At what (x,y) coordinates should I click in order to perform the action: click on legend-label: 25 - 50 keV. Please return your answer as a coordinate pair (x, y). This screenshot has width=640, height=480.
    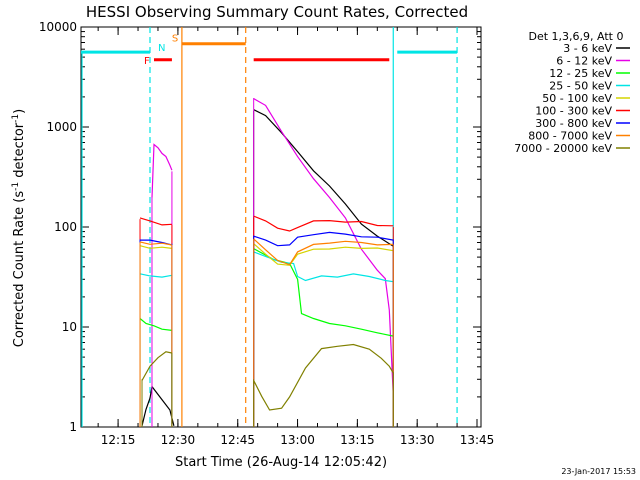
    Looking at the image, I should click on (580, 86).